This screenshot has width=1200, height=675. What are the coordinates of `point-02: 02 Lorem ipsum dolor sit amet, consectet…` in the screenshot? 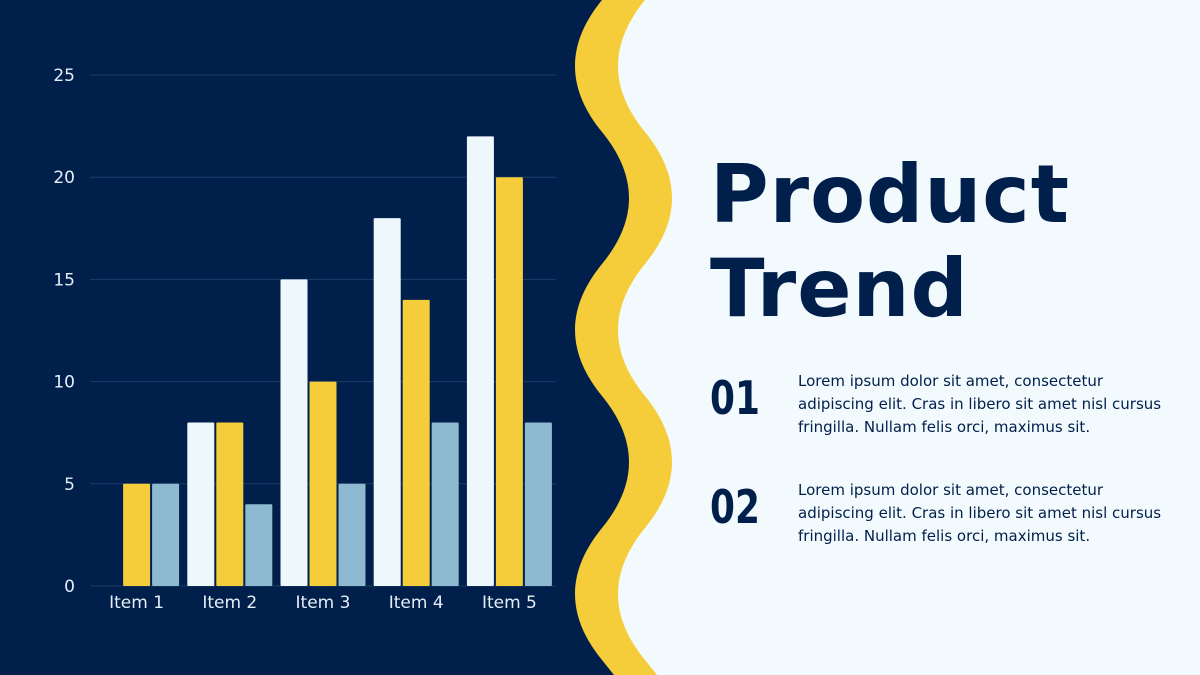 It's located at (940, 524).